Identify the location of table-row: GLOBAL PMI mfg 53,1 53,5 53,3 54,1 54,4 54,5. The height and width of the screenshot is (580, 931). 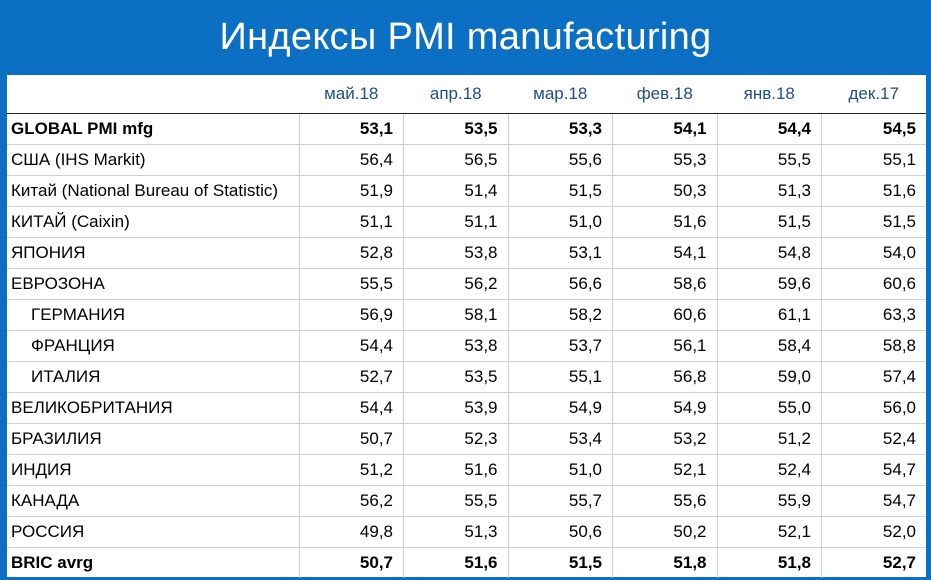
(466, 129).